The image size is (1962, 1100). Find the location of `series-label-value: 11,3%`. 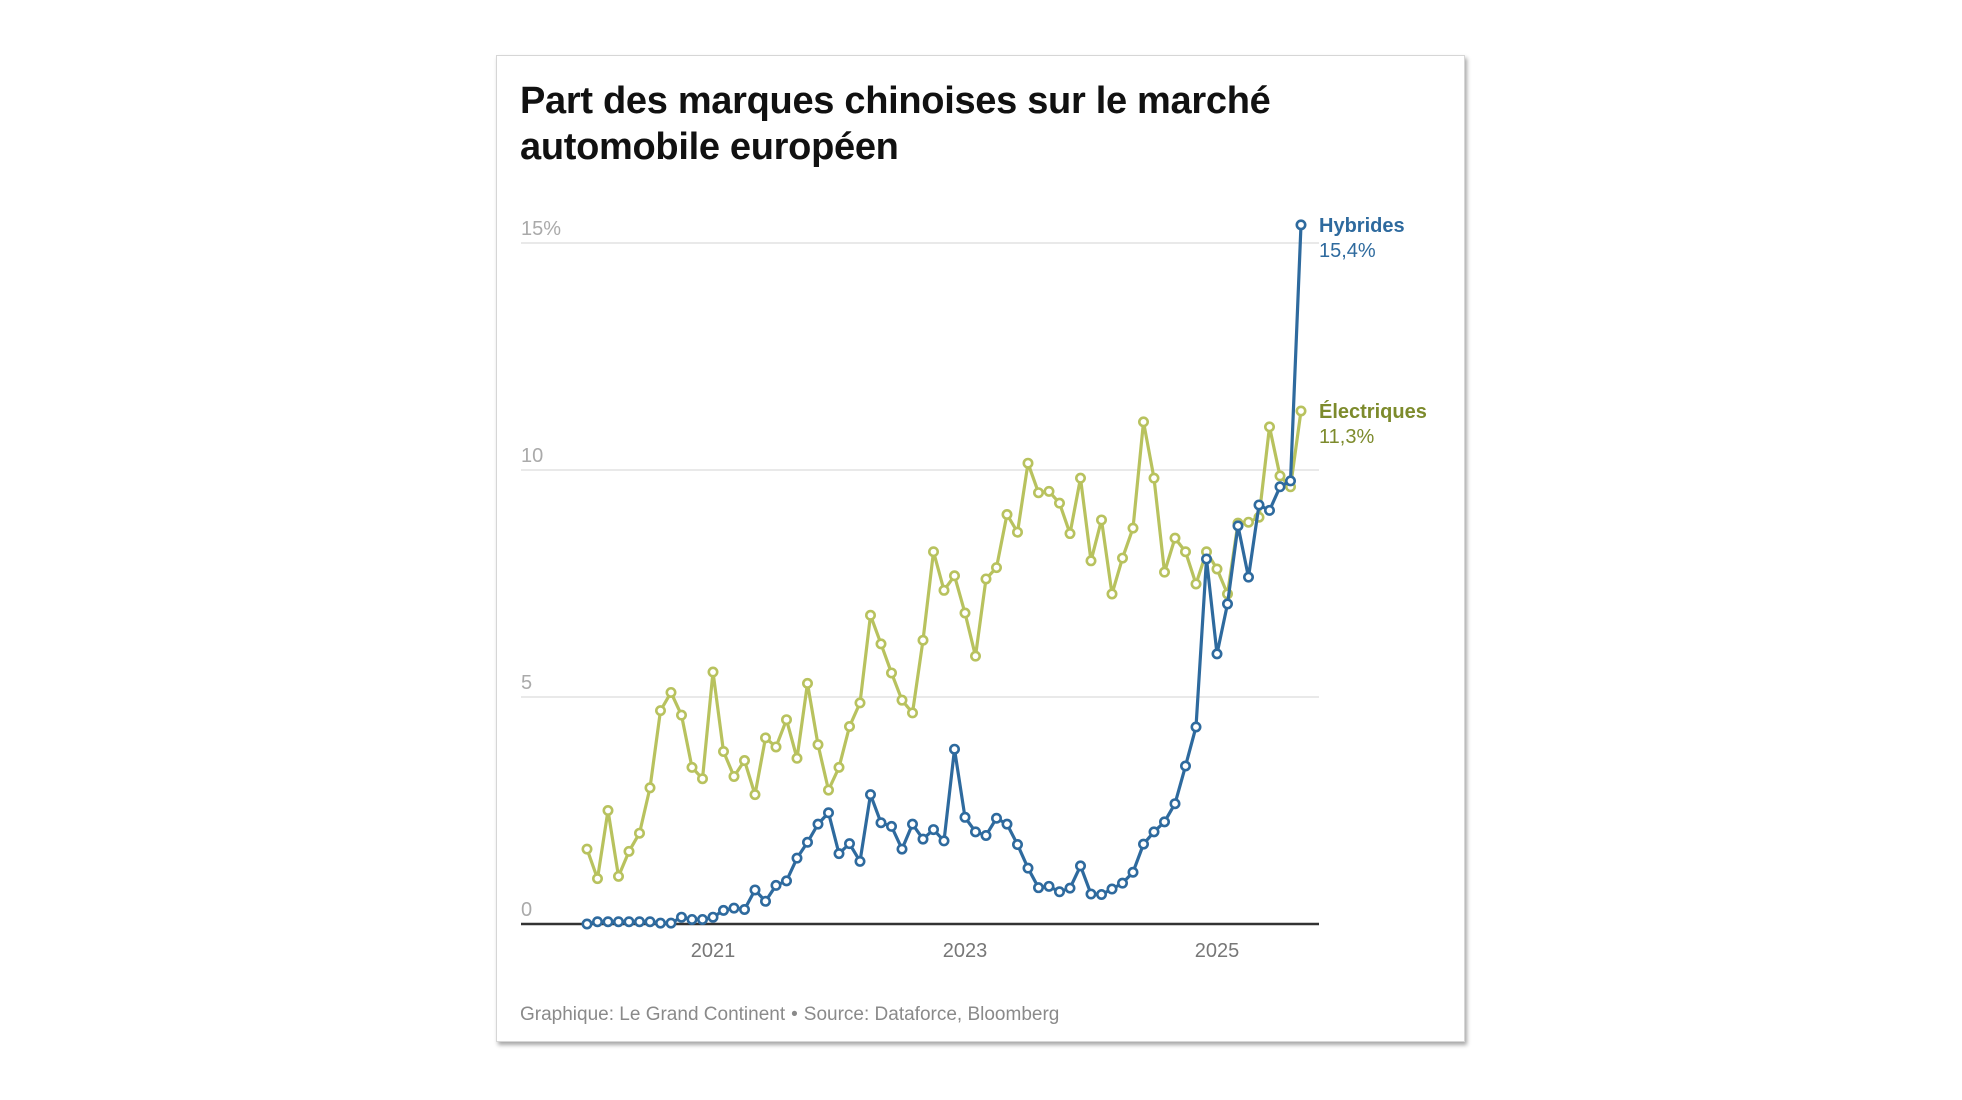

series-label-value: 11,3% is located at coordinates (1346, 437).